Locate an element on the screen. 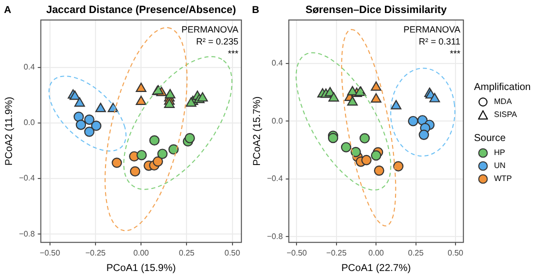 This screenshot has width=550, height=275. legend-label: HP is located at coordinates (500, 152).